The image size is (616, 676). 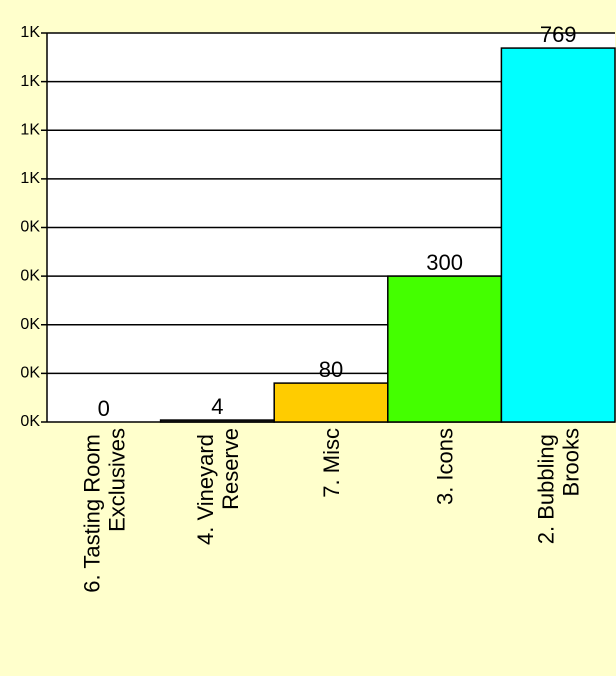 I want to click on x-tick-label: 4. Vineyard Reserve, so click(x=218, y=486).